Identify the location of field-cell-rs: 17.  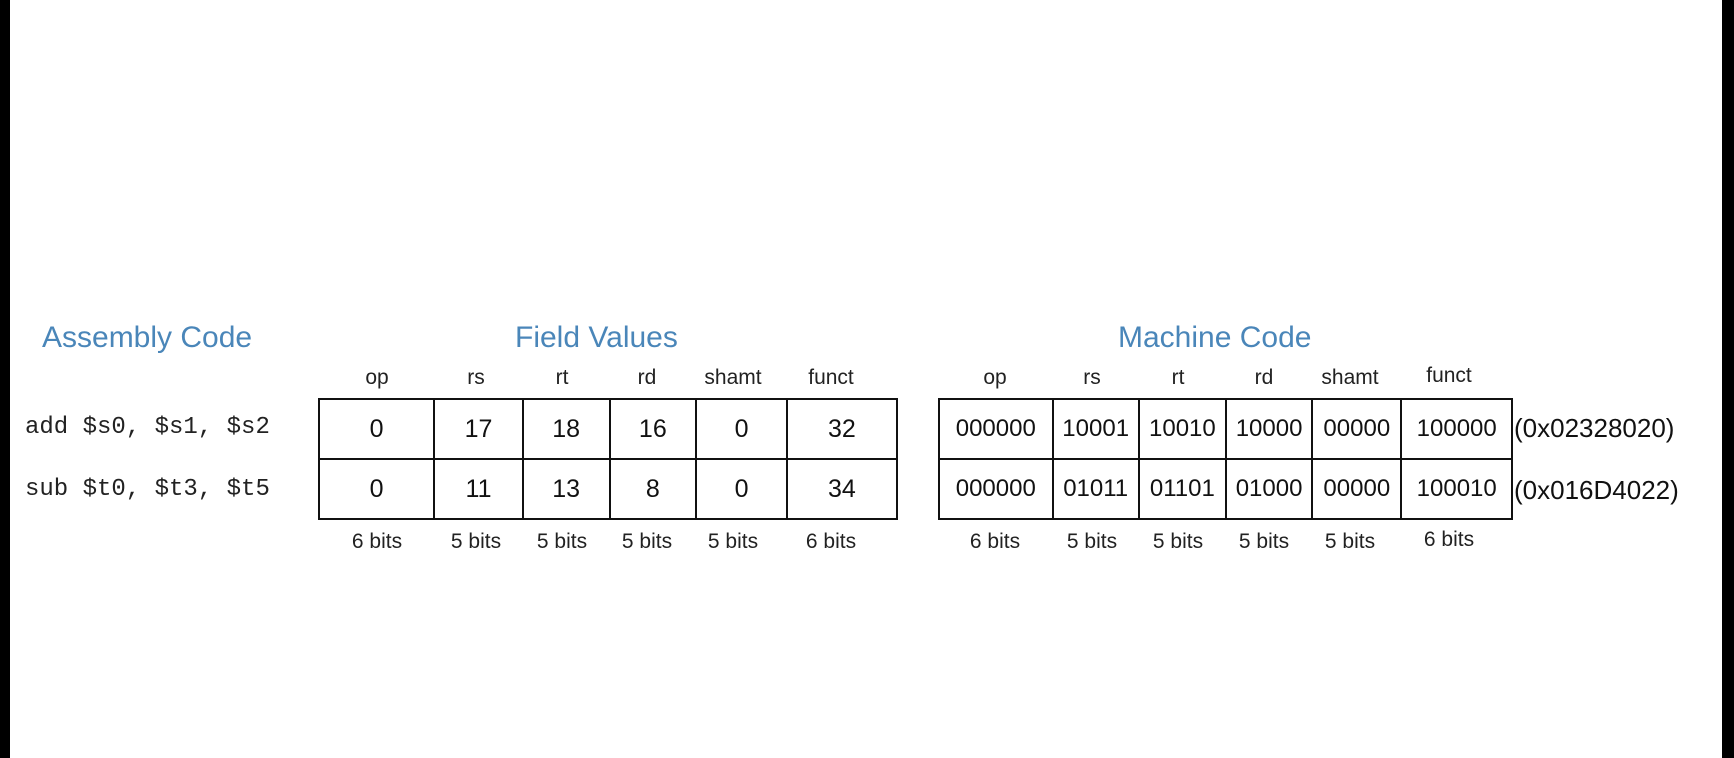
(478, 429).